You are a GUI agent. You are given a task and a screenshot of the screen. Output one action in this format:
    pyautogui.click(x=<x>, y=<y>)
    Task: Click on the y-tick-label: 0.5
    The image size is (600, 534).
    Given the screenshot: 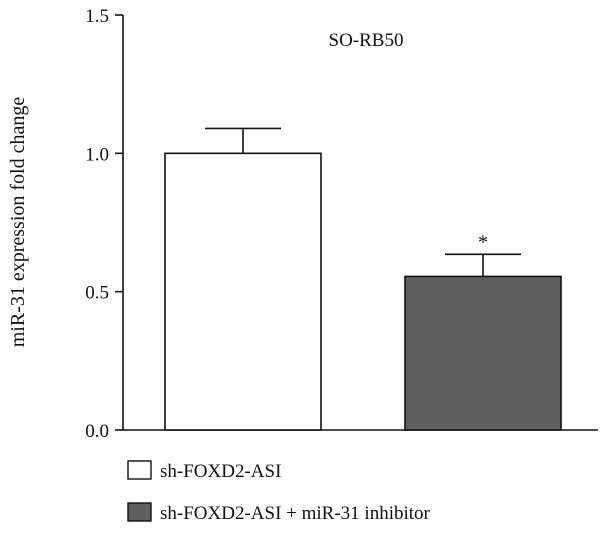 What is the action you would take?
    pyautogui.click(x=97, y=293)
    